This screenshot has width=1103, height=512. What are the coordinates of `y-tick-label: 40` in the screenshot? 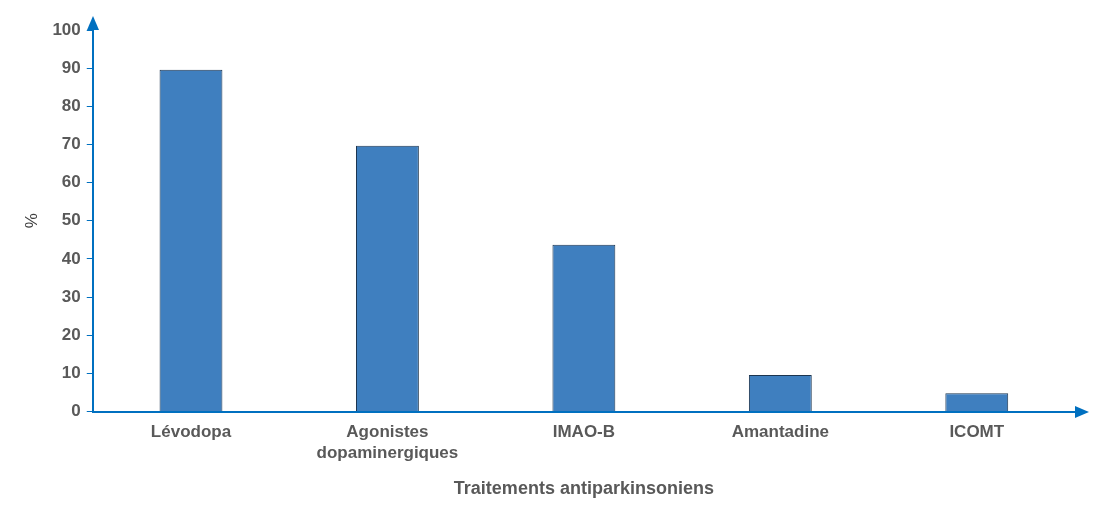 It's located at (71, 258).